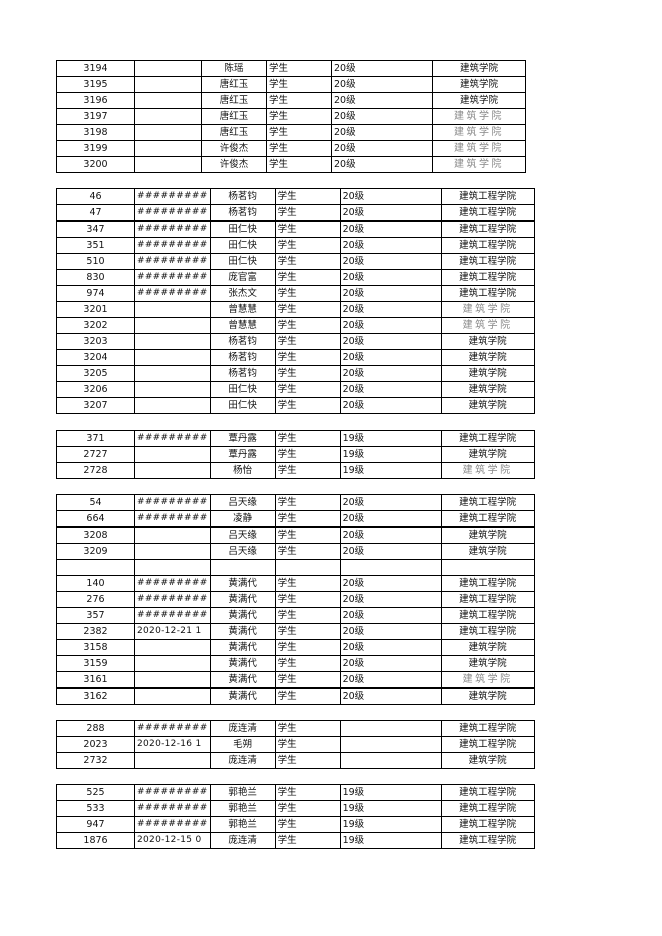  I want to click on name-cell: 陈瑶, so click(234, 68).